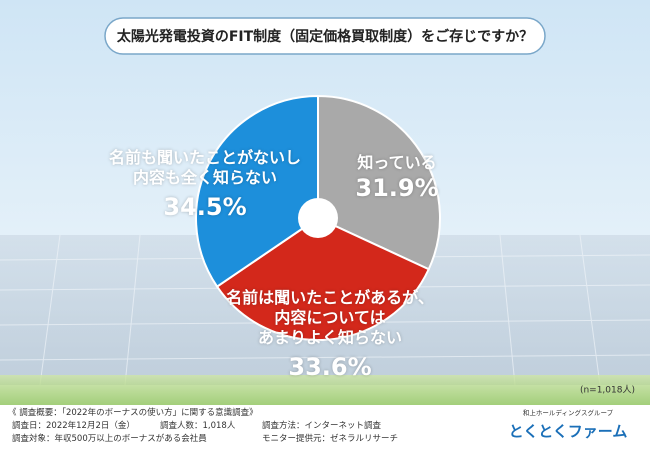  Describe the element at coordinates (205, 207) in the screenshot. I see `slice-value: 34.5%` at that location.